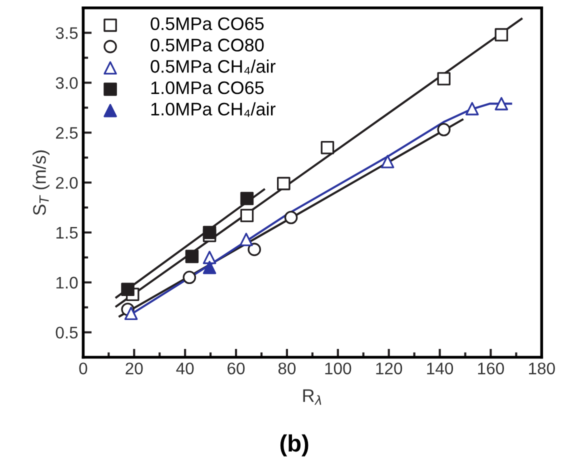 This screenshot has width=566, height=461. I want to click on y-tick-label: 2.5, so click(67, 133).